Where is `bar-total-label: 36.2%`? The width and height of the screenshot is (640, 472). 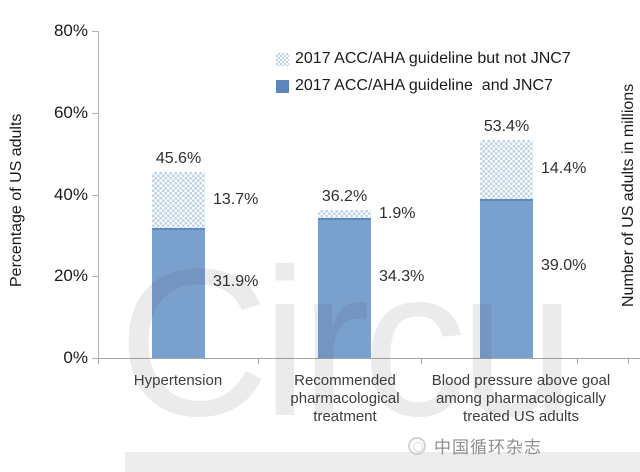 bar-total-label: 36.2% is located at coordinates (344, 197).